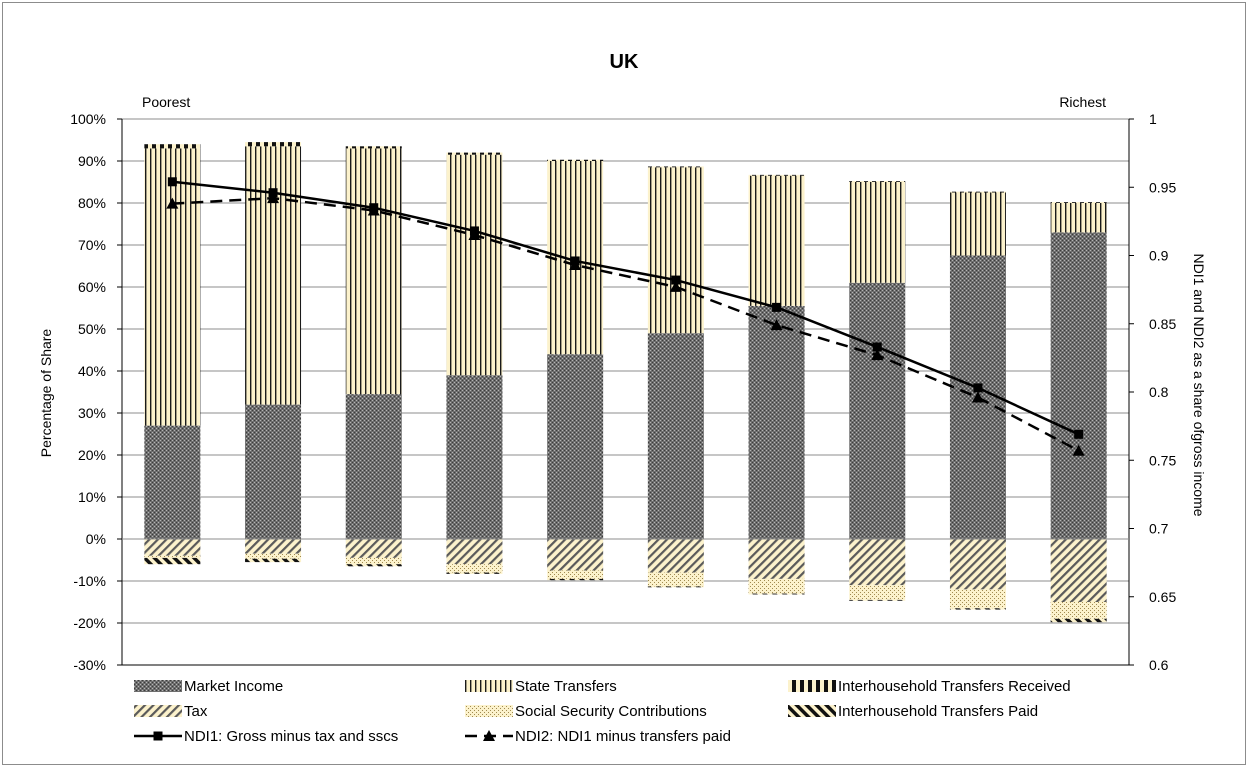  What do you see at coordinates (92, 371) in the screenshot?
I see `y-tick-label: 40%` at bounding box center [92, 371].